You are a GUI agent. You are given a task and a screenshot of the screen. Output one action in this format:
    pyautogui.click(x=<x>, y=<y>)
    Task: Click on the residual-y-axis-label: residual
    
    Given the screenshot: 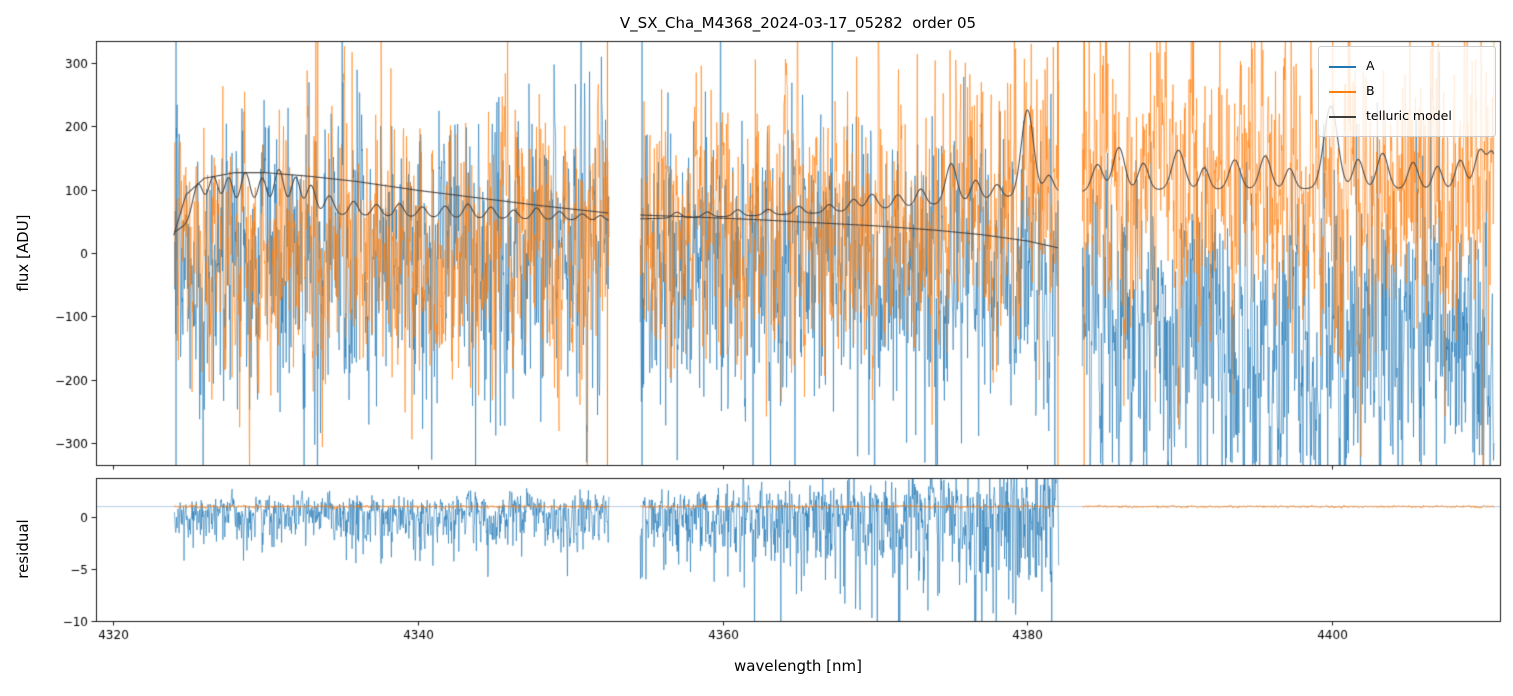 What is the action you would take?
    pyautogui.click(x=23, y=549)
    